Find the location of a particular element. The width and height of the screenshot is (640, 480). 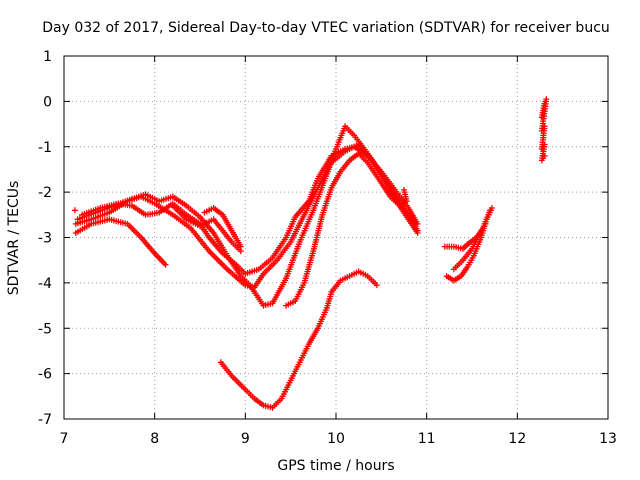

y-axis-label: SDTVAR / TECUs is located at coordinates (14, 238).